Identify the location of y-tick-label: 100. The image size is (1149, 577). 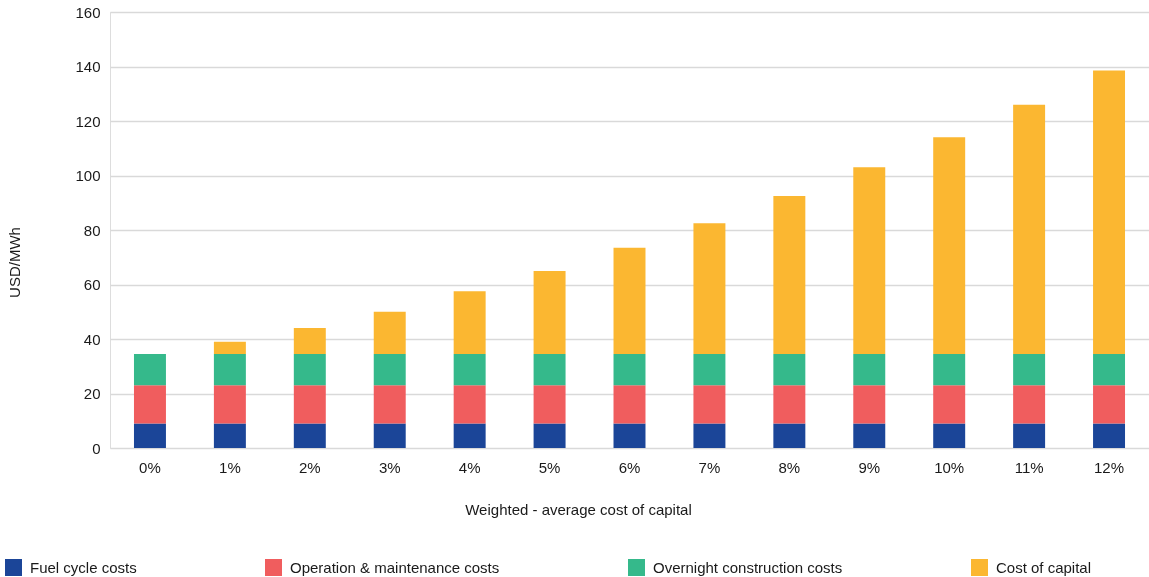
(88, 175).